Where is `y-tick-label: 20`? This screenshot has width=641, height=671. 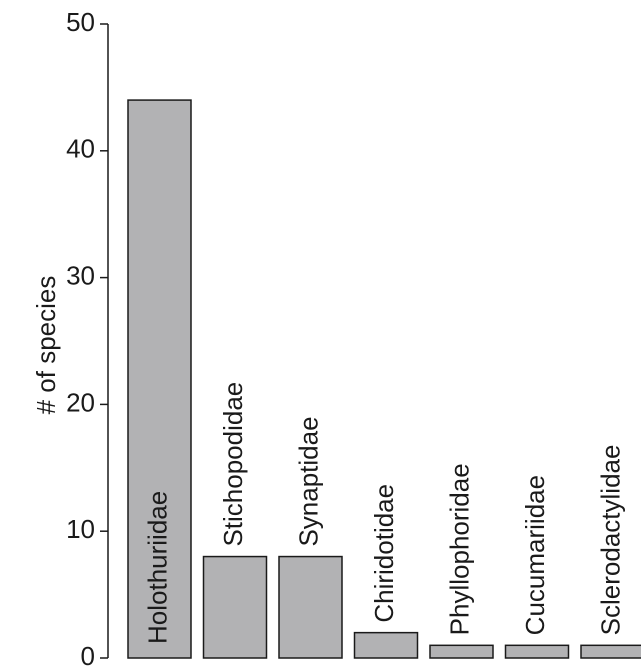 y-tick-label: 20 is located at coordinates (80, 402).